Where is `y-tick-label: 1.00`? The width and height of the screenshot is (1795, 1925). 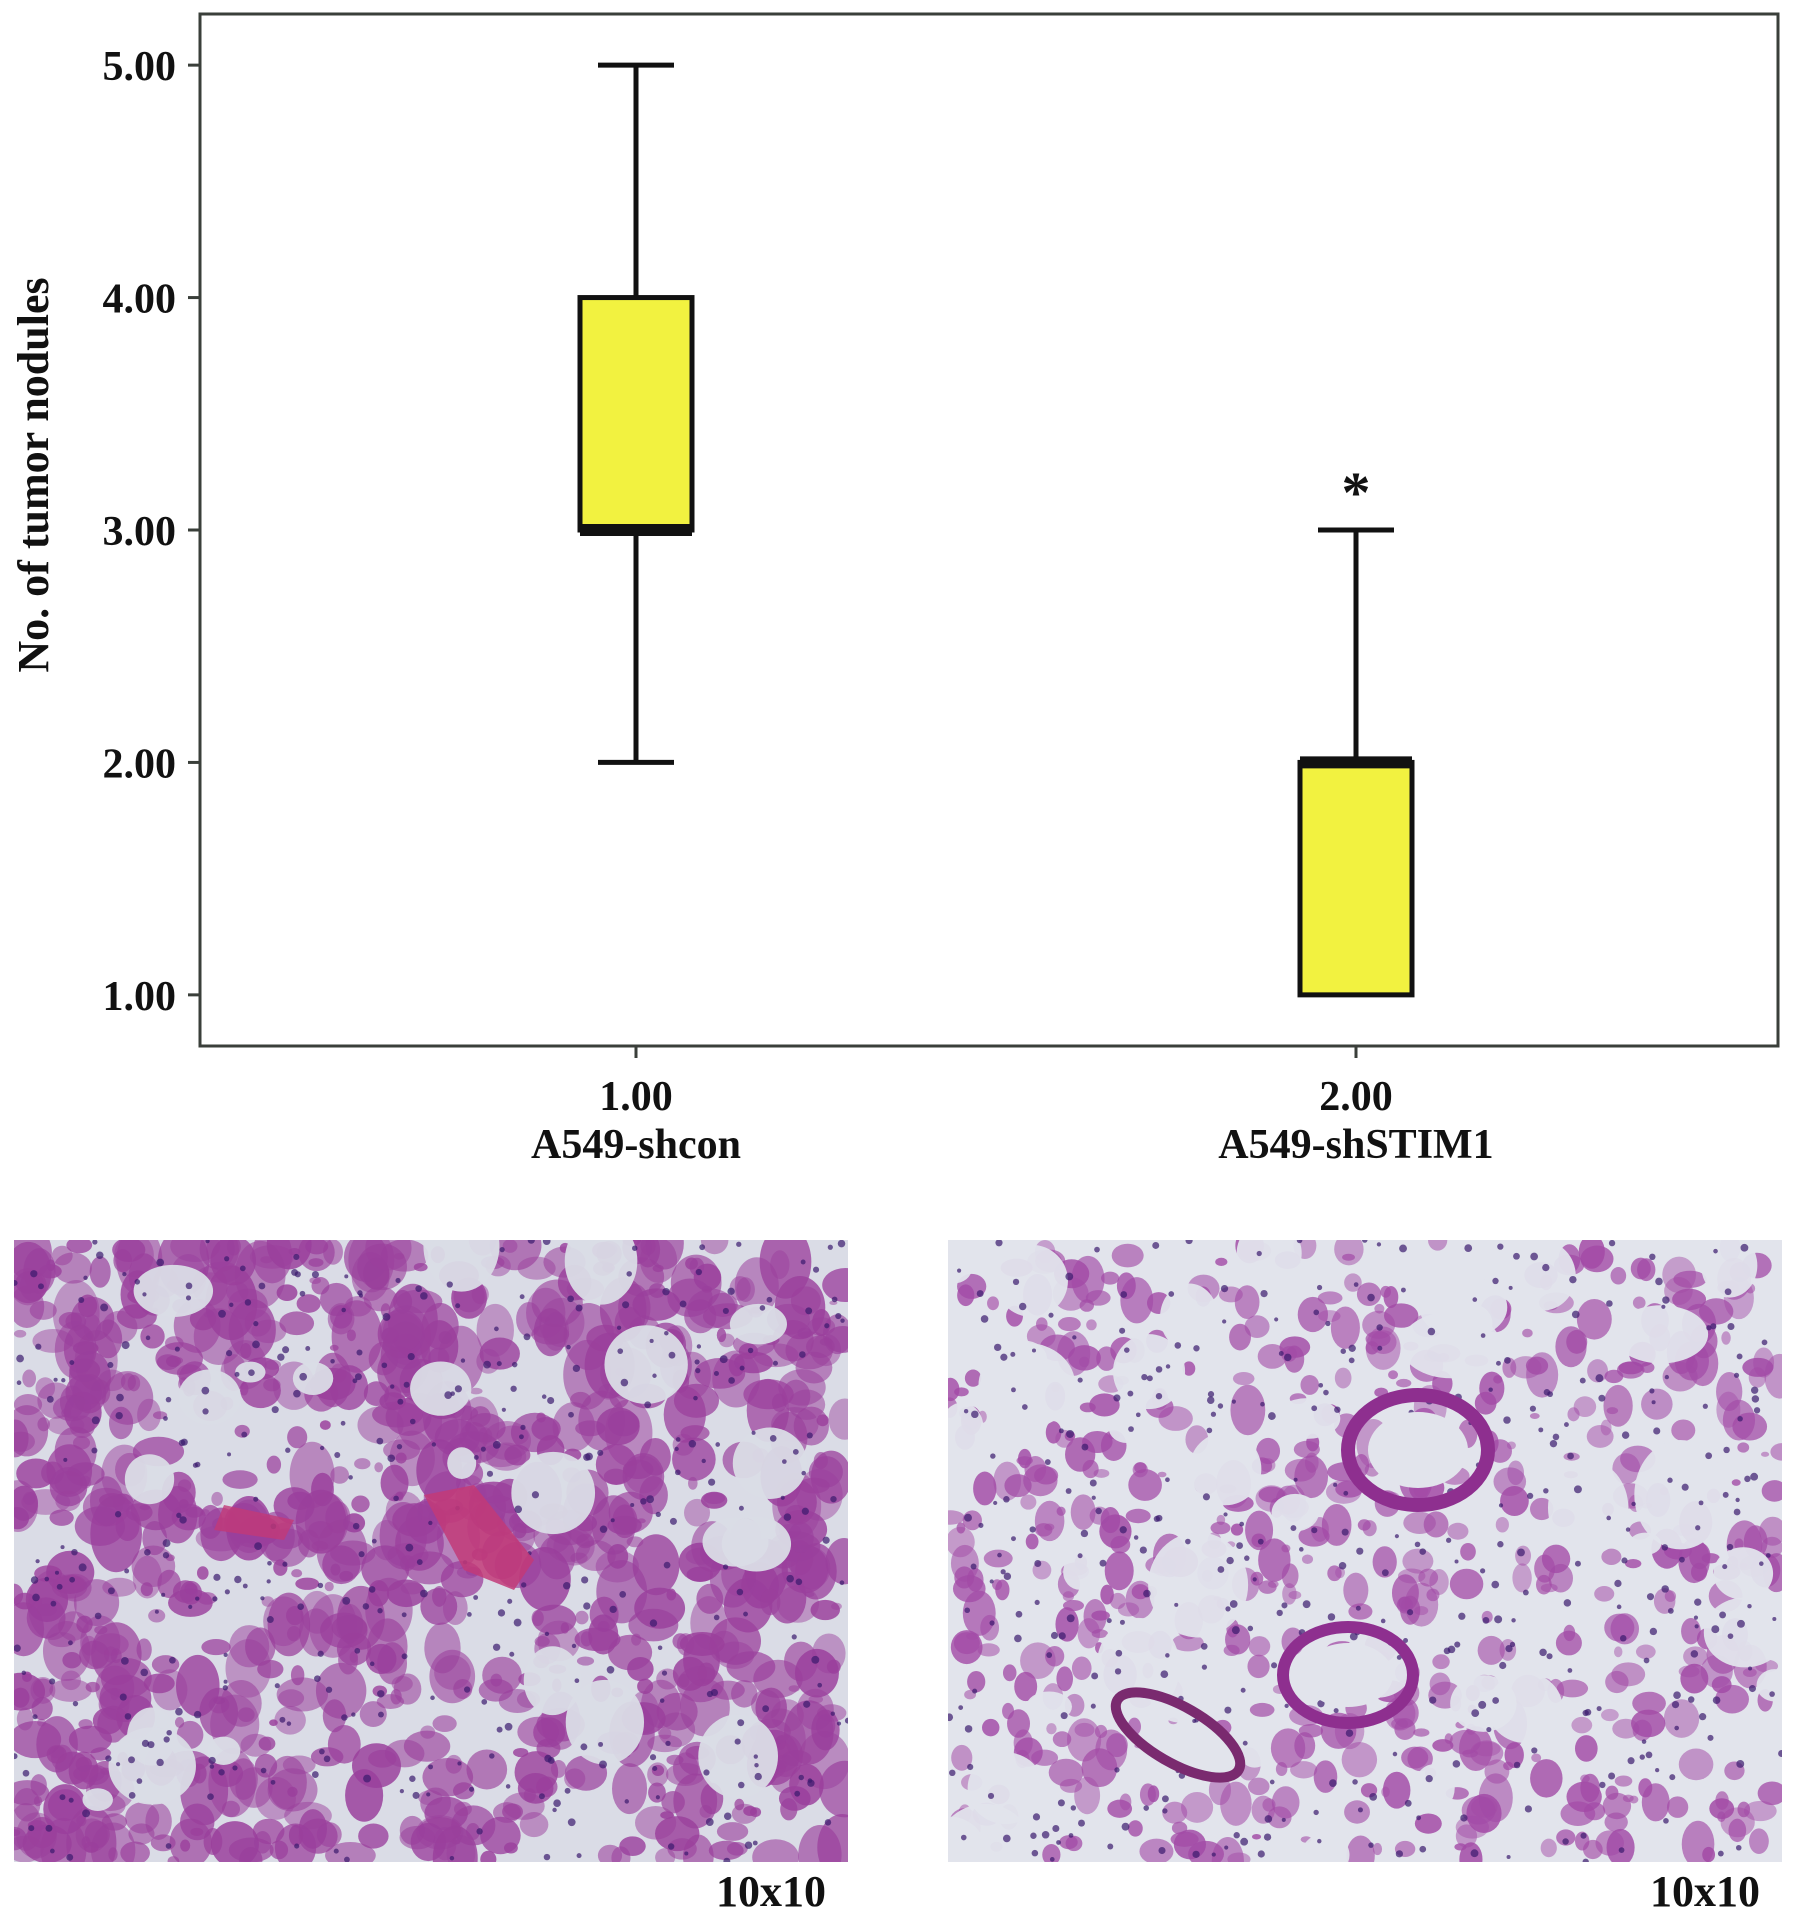
y-tick-label: 1.00 is located at coordinates (140, 997).